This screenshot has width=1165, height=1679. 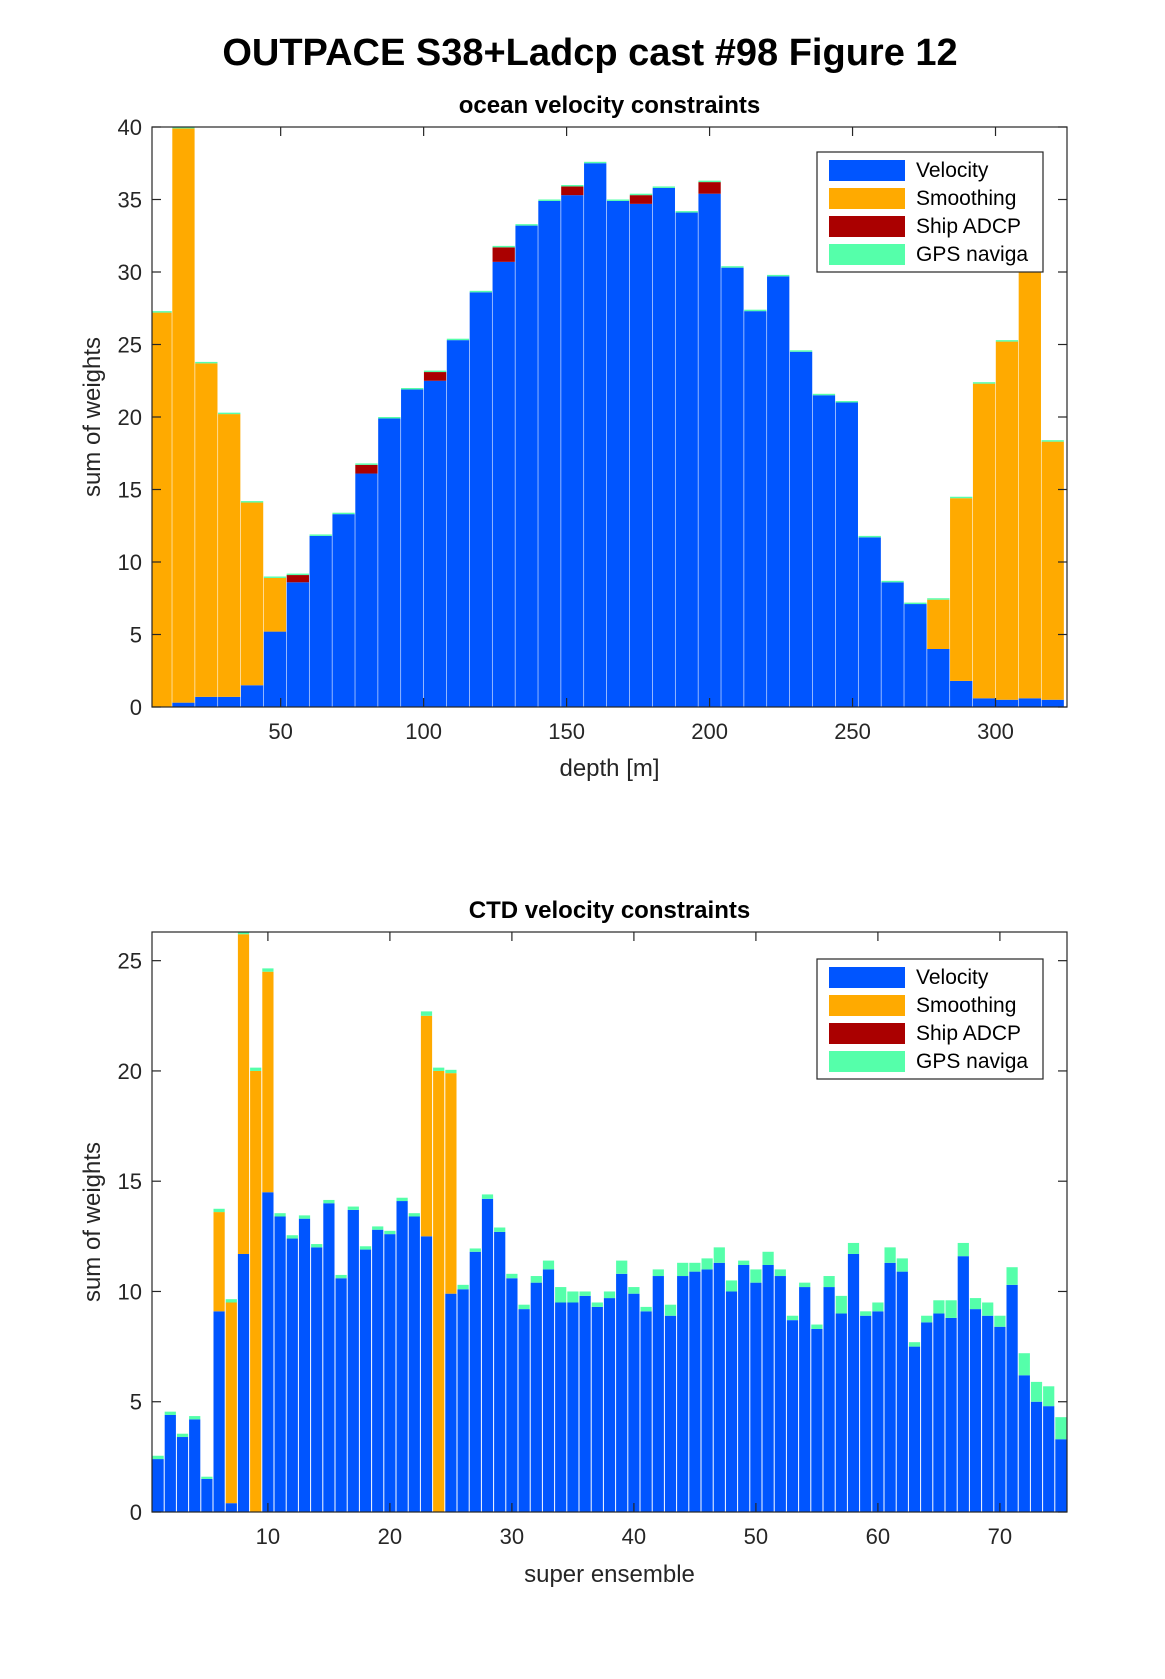 What do you see at coordinates (512, 1536) in the screenshot?
I see `chart-1-xtick-label: 30` at bounding box center [512, 1536].